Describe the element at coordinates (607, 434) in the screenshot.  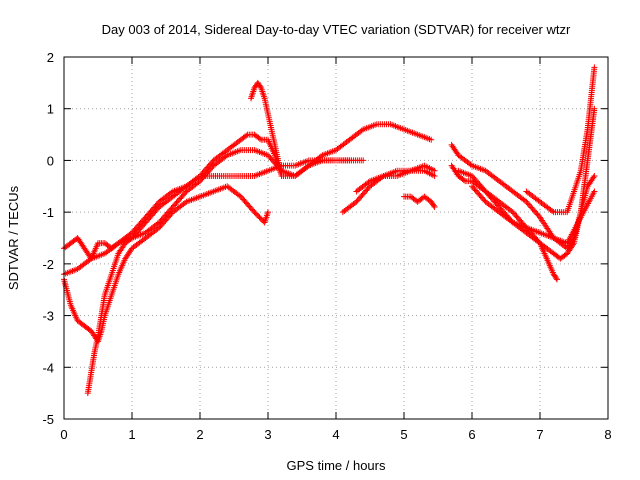
I see `x-tick-label: 8` at that location.